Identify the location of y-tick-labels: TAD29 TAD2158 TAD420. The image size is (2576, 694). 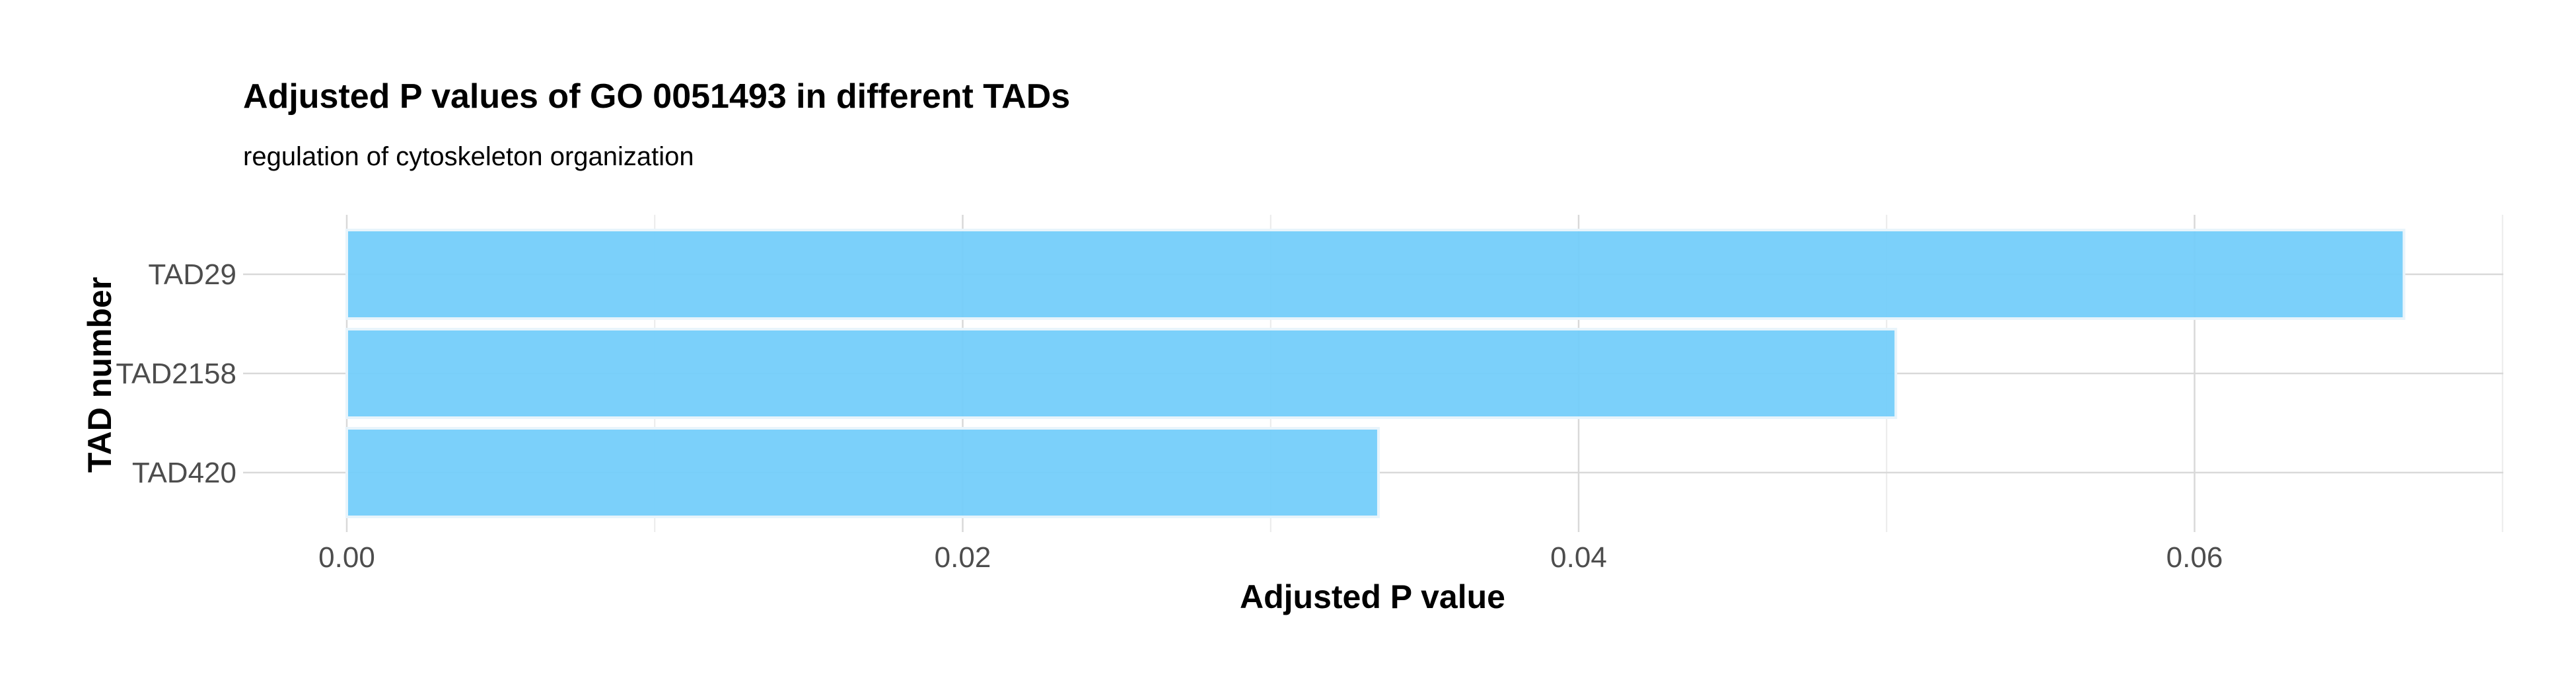
(176, 373).